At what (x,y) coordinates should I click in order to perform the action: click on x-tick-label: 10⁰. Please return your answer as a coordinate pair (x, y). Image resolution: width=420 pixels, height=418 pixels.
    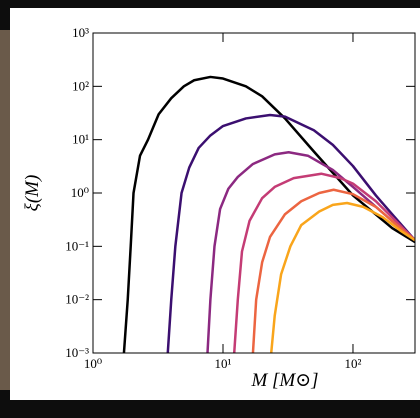
    Looking at the image, I should click on (93, 363).